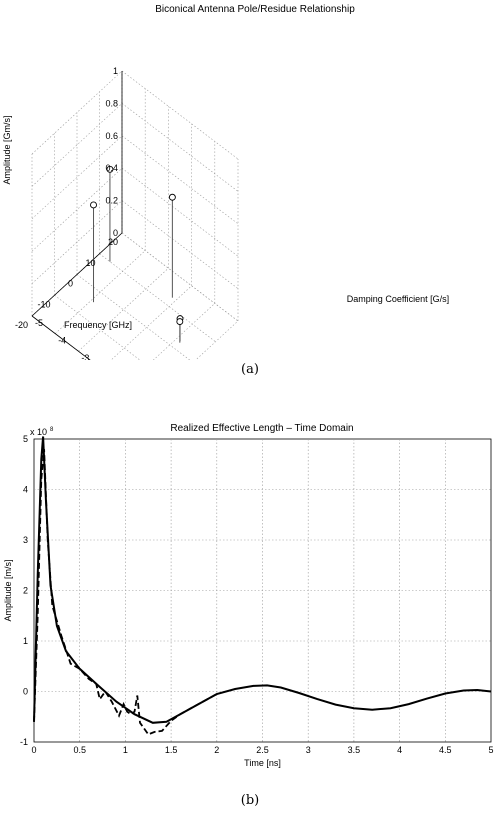 The width and height of the screenshot is (500, 813). What do you see at coordinates (24, 742) in the screenshot?
I see `y-tick-label: -1` at bounding box center [24, 742].